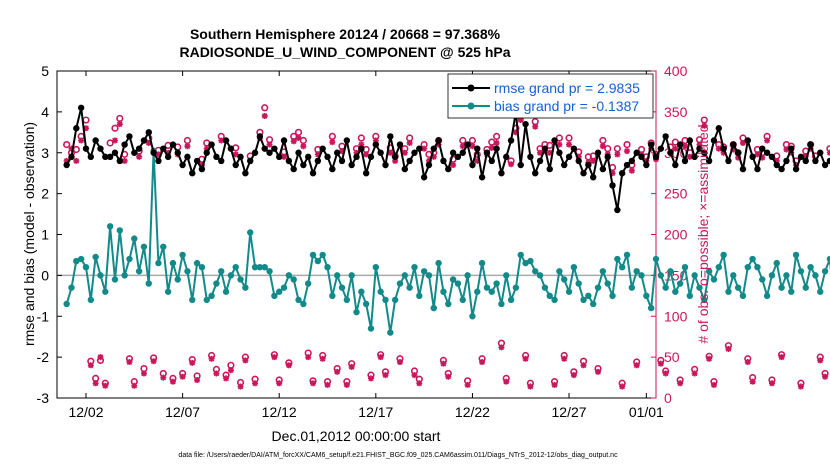  Describe the element at coordinates (29, 234) in the screenshot. I see `y-axis-label: rmse and bias (model - observation)` at that location.